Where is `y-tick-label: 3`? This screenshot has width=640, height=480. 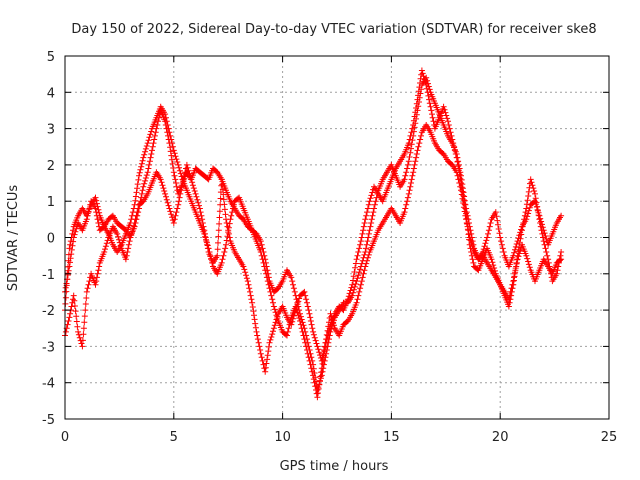 y-tick-label: 3 is located at coordinates (51, 130).